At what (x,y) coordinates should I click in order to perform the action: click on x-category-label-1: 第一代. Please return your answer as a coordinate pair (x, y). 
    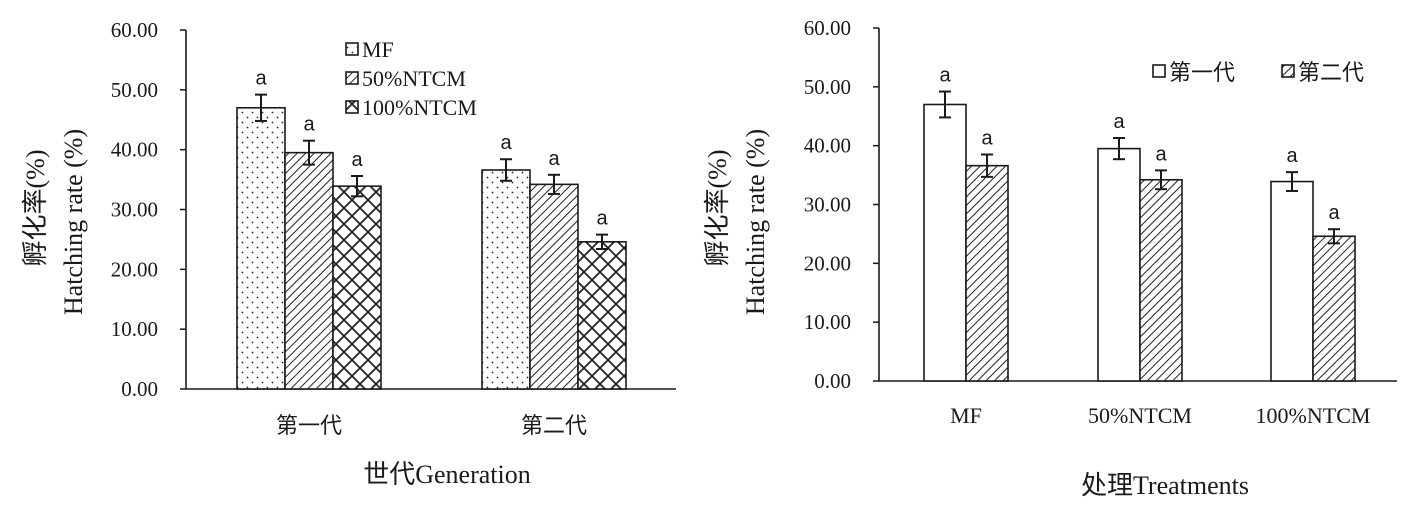
    Looking at the image, I should click on (309, 425).